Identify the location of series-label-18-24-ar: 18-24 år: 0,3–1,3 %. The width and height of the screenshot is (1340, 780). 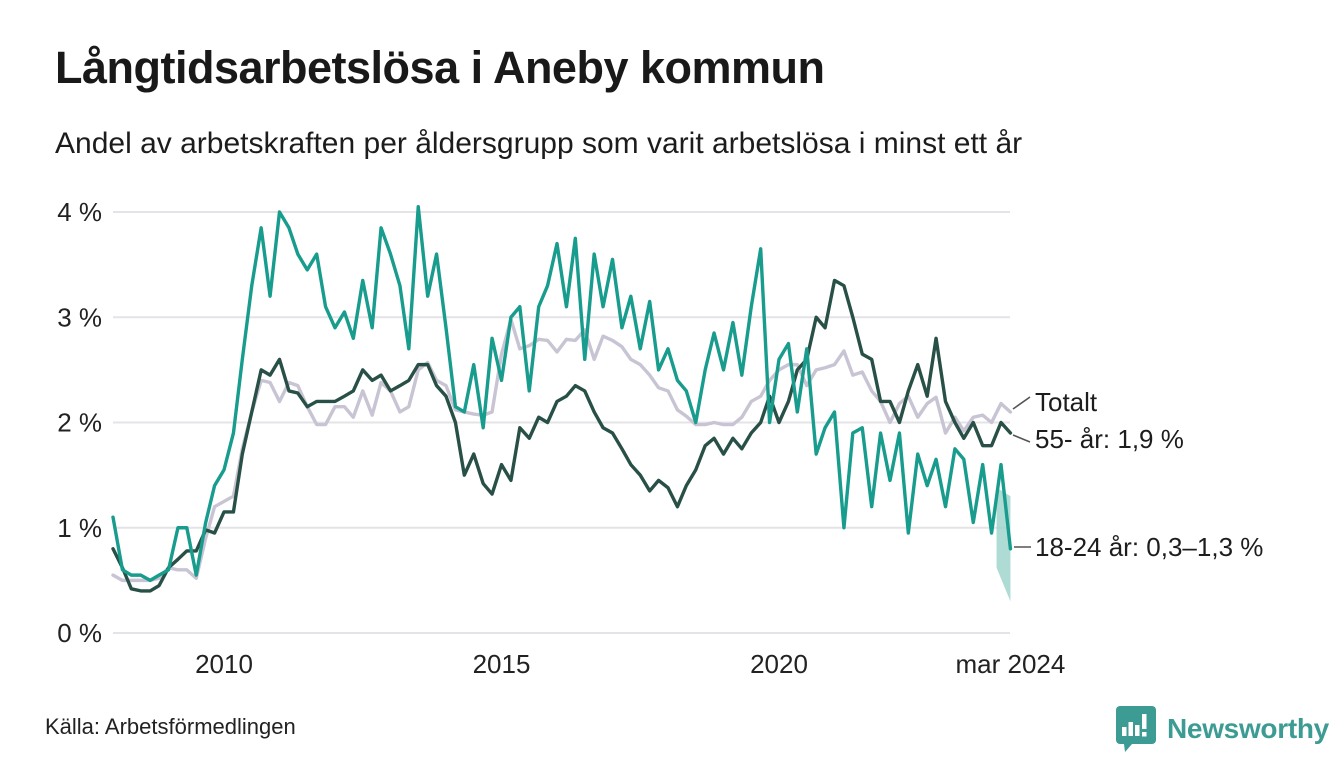
(1149, 547).